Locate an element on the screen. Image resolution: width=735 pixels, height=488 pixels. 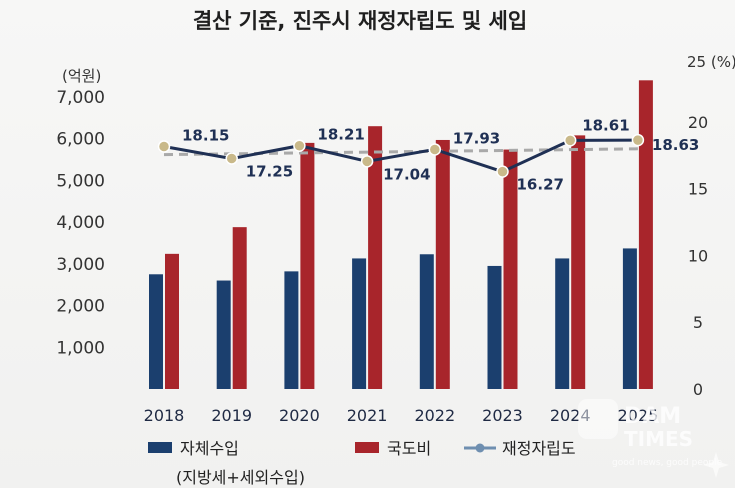
ratio-data-label: 18.21 is located at coordinates (340, 135).